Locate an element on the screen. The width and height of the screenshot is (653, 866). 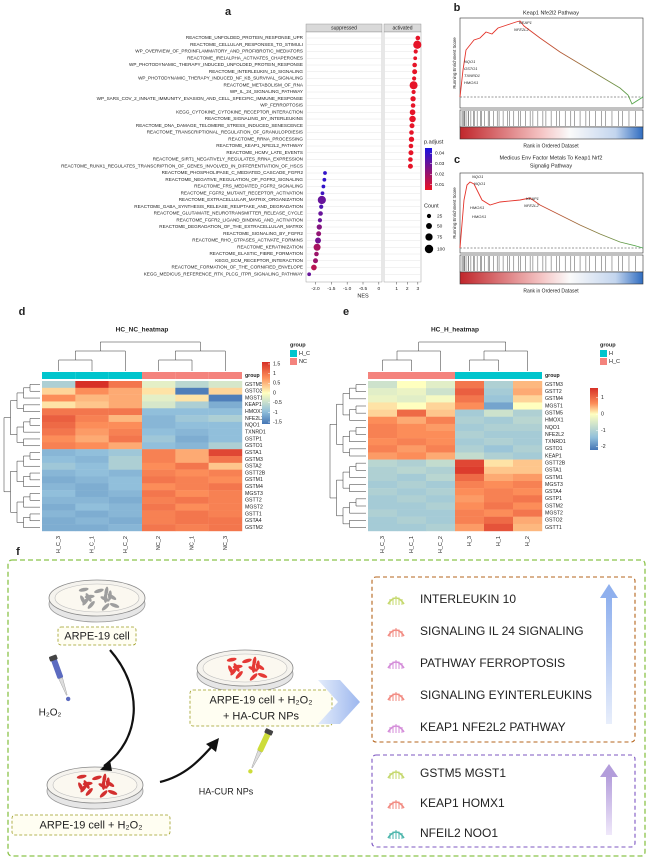
legend-tick-label: 75 is located at coordinates (440, 237).